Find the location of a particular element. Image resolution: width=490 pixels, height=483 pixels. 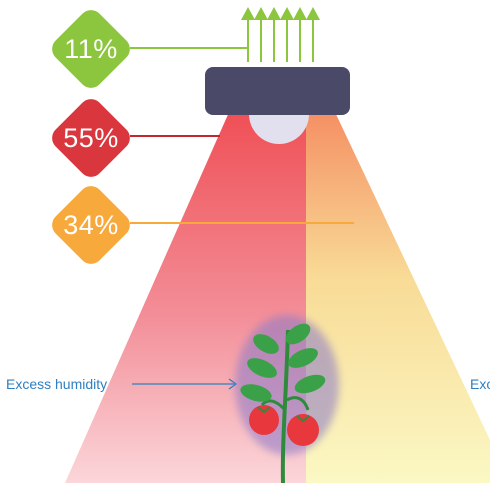

stat-badge-green: 11% is located at coordinates (91, 49).